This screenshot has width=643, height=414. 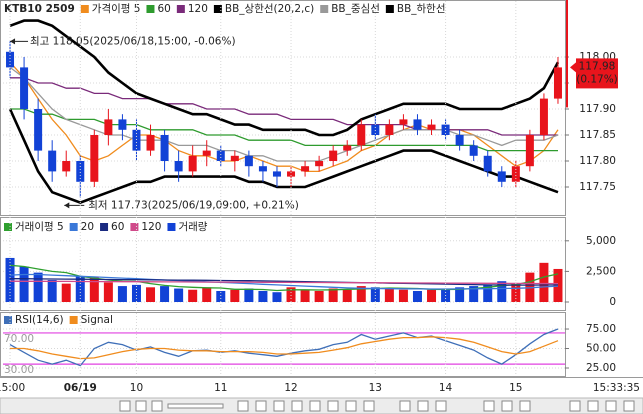 I want to click on y-tick-label: 25.00, so click(x=601, y=368).